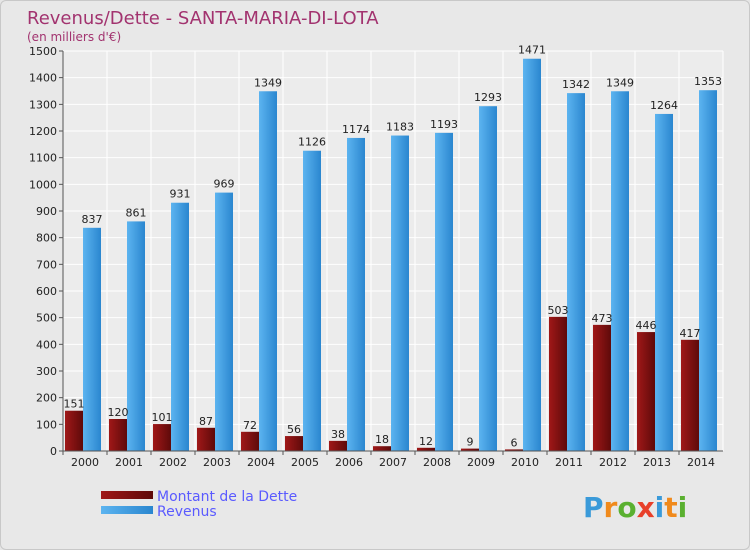 The image size is (750, 550). What do you see at coordinates (426, 441) in the screenshot?
I see `data-label-dette: 12` at bounding box center [426, 441].